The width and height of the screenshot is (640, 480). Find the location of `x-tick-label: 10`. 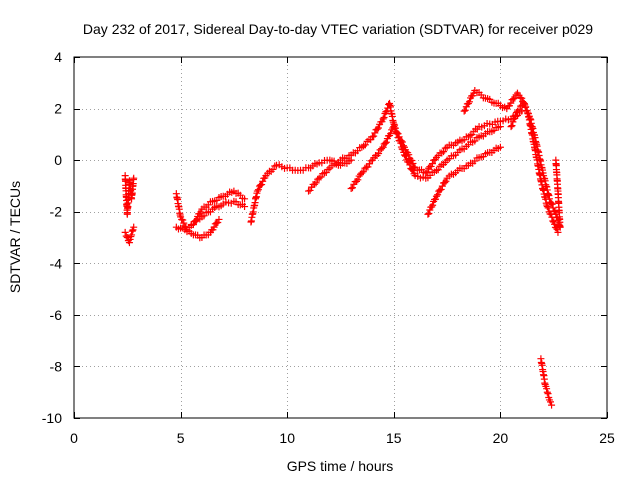

x-tick-label: 10 is located at coordinates (287, 438).